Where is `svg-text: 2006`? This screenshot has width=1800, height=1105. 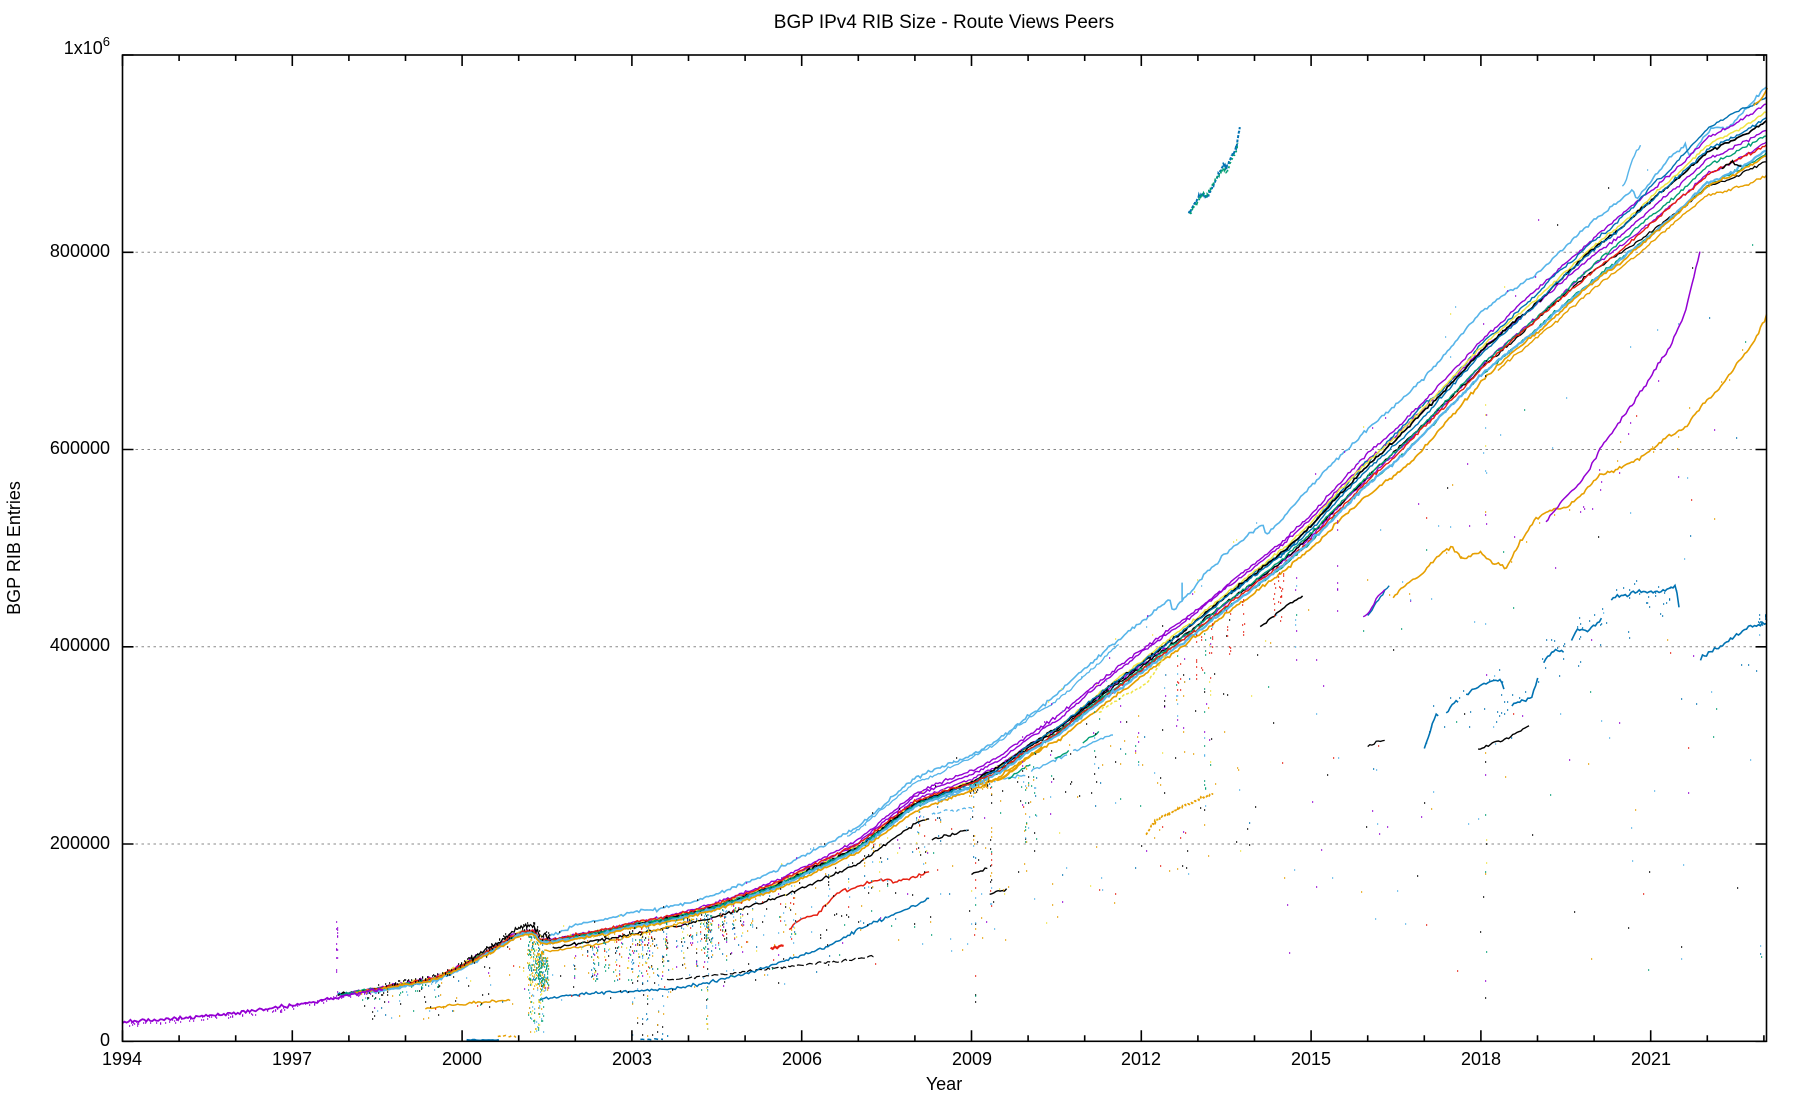
svg-text: 2006 is located at coordinates (802, 1059).